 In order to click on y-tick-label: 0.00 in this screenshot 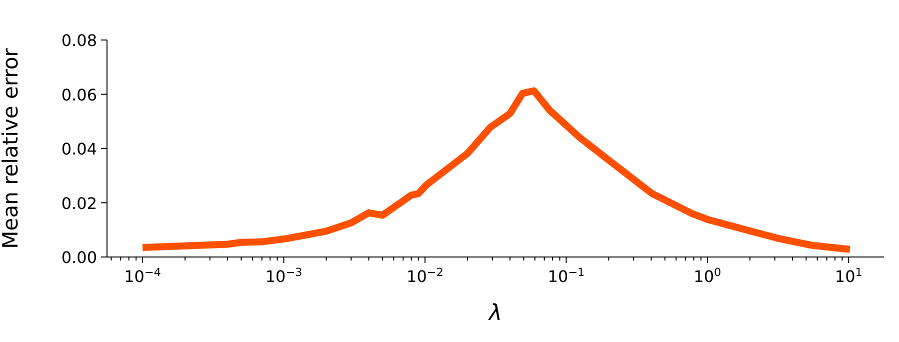, I will do `click(79, 257)`.